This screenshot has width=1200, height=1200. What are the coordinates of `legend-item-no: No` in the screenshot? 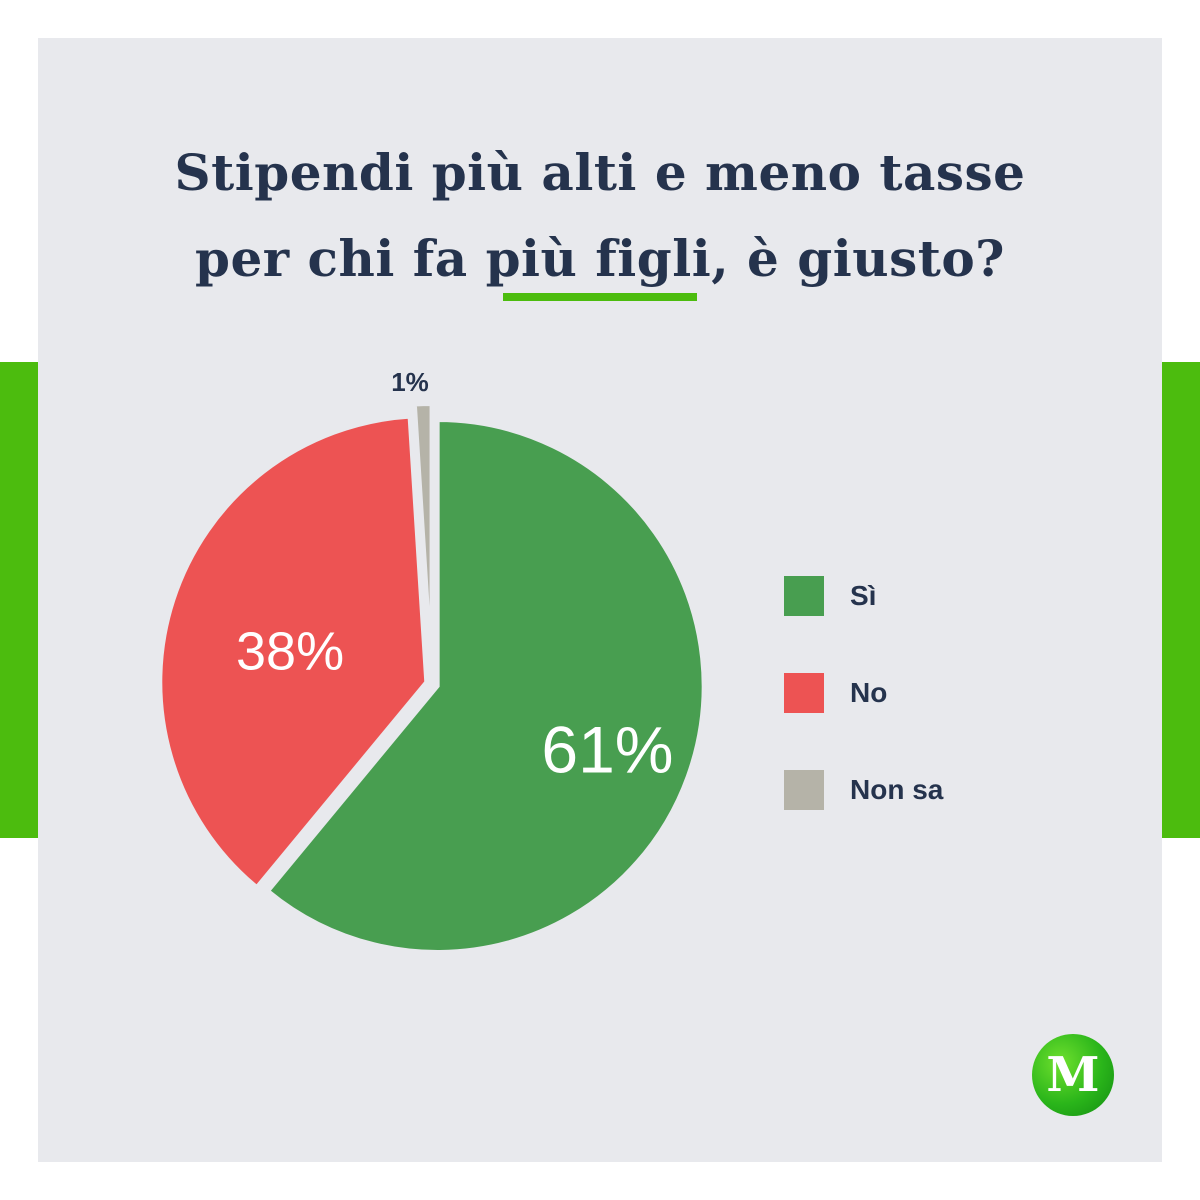 It's located at (863, 693).